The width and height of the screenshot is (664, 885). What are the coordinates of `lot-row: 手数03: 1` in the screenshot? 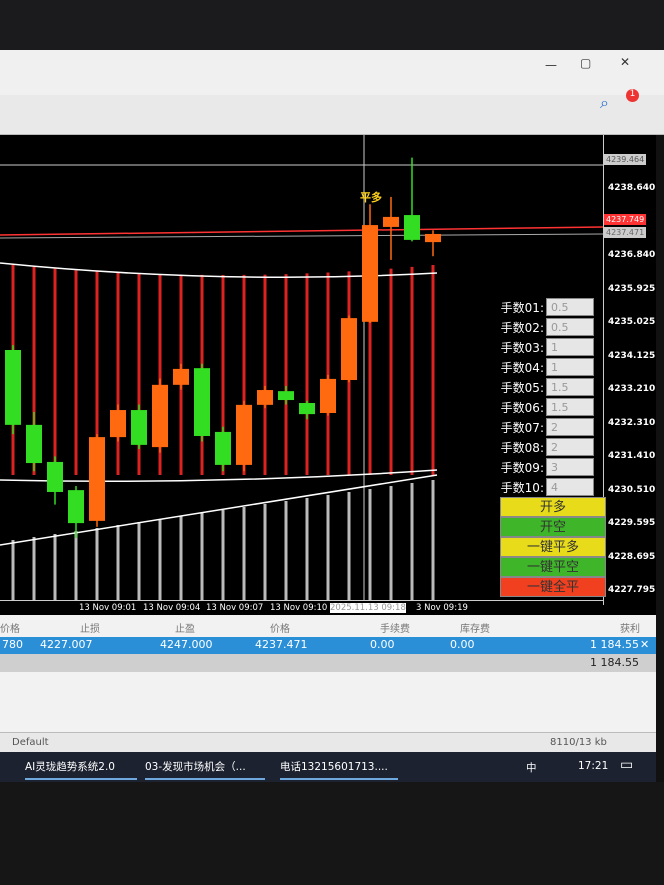 It's located at (553, 347).